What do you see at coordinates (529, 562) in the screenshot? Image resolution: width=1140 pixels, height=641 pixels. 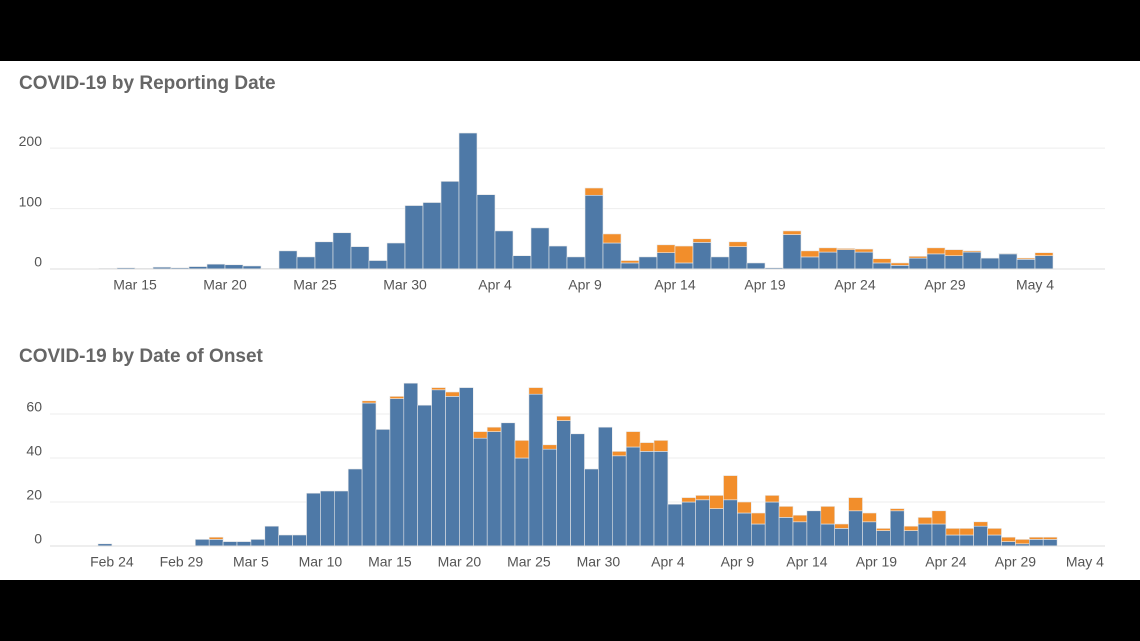 I see `x-tick-label: Mar 25` at bounding box center [529, 562].